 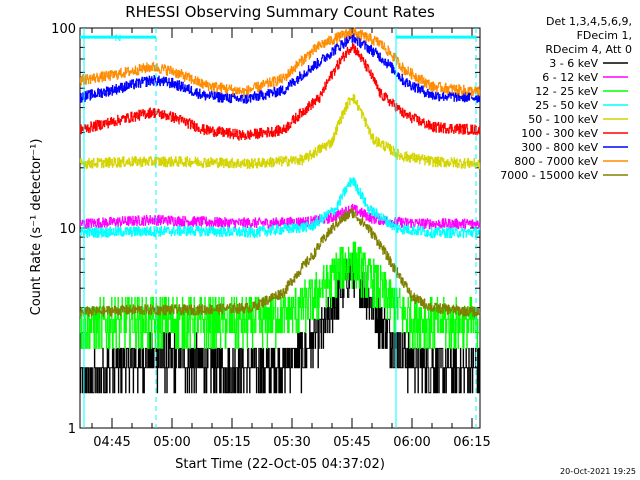 I want to click on legend-label-7: 800 - 7000 keV, so click(x=556, y=161).